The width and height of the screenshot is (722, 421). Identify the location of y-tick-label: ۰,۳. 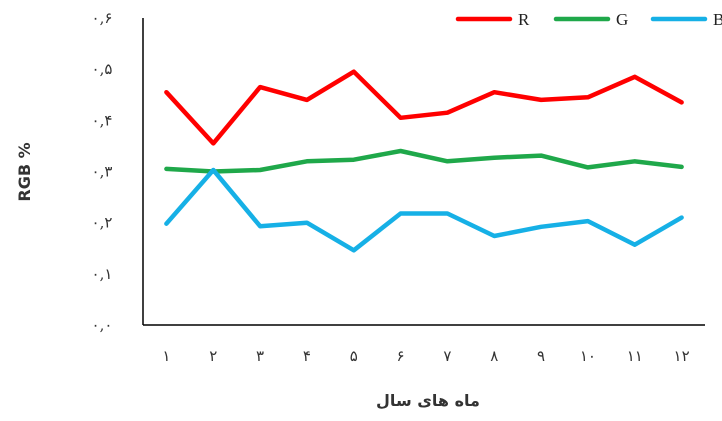
(102, 172).